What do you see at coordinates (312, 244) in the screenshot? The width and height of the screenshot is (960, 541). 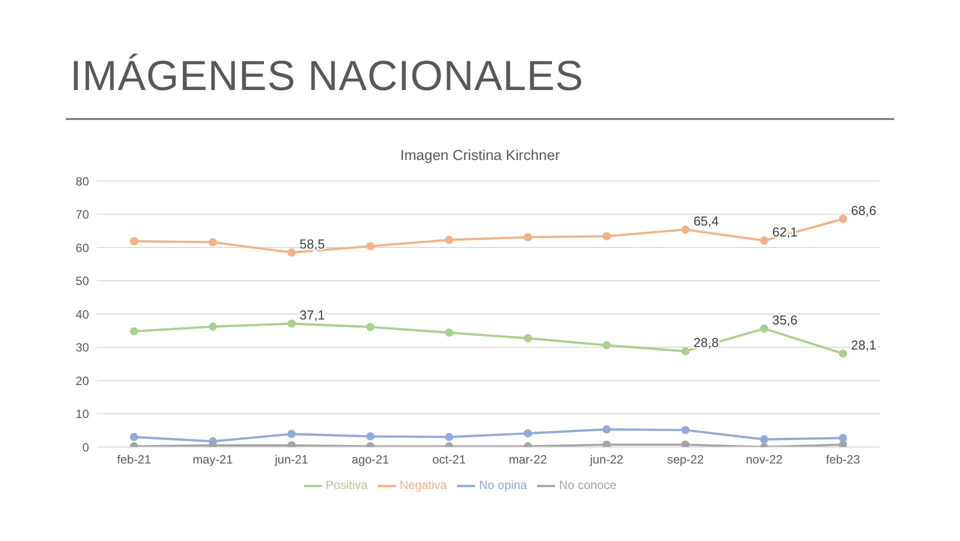 I see `data-label: 58,5` at bounding box center [312, 244].